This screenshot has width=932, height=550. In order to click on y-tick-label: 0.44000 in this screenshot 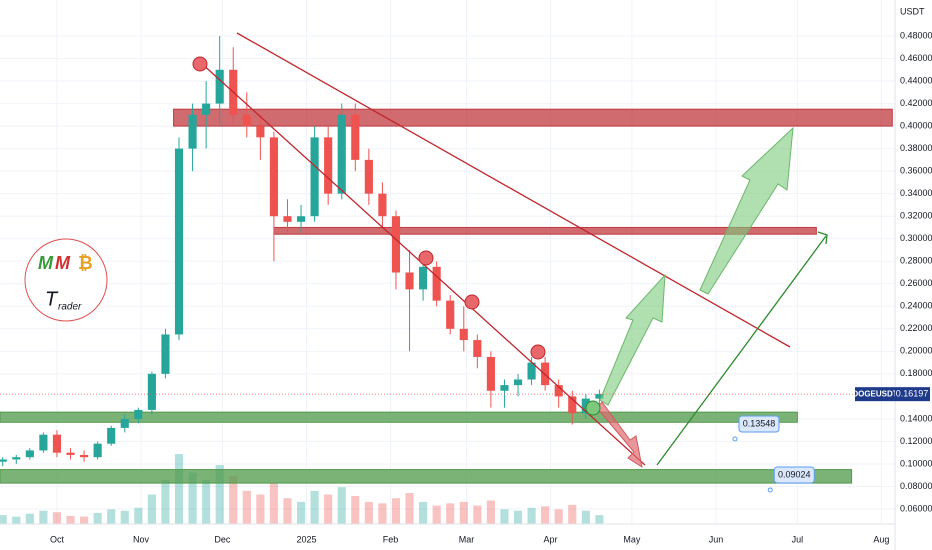, I will do `click(916, 80)`.